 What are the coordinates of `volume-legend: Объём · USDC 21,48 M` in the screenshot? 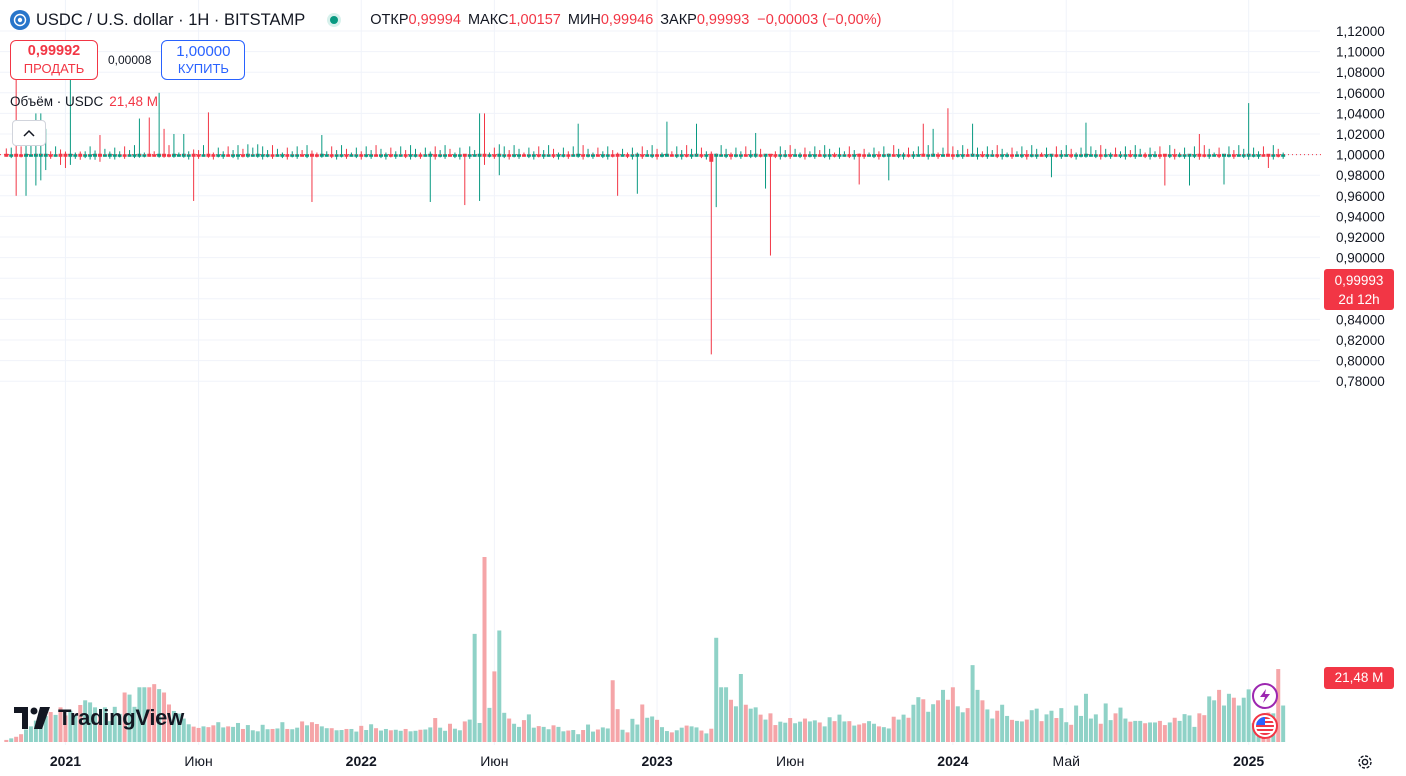 It's located at (84, 101).